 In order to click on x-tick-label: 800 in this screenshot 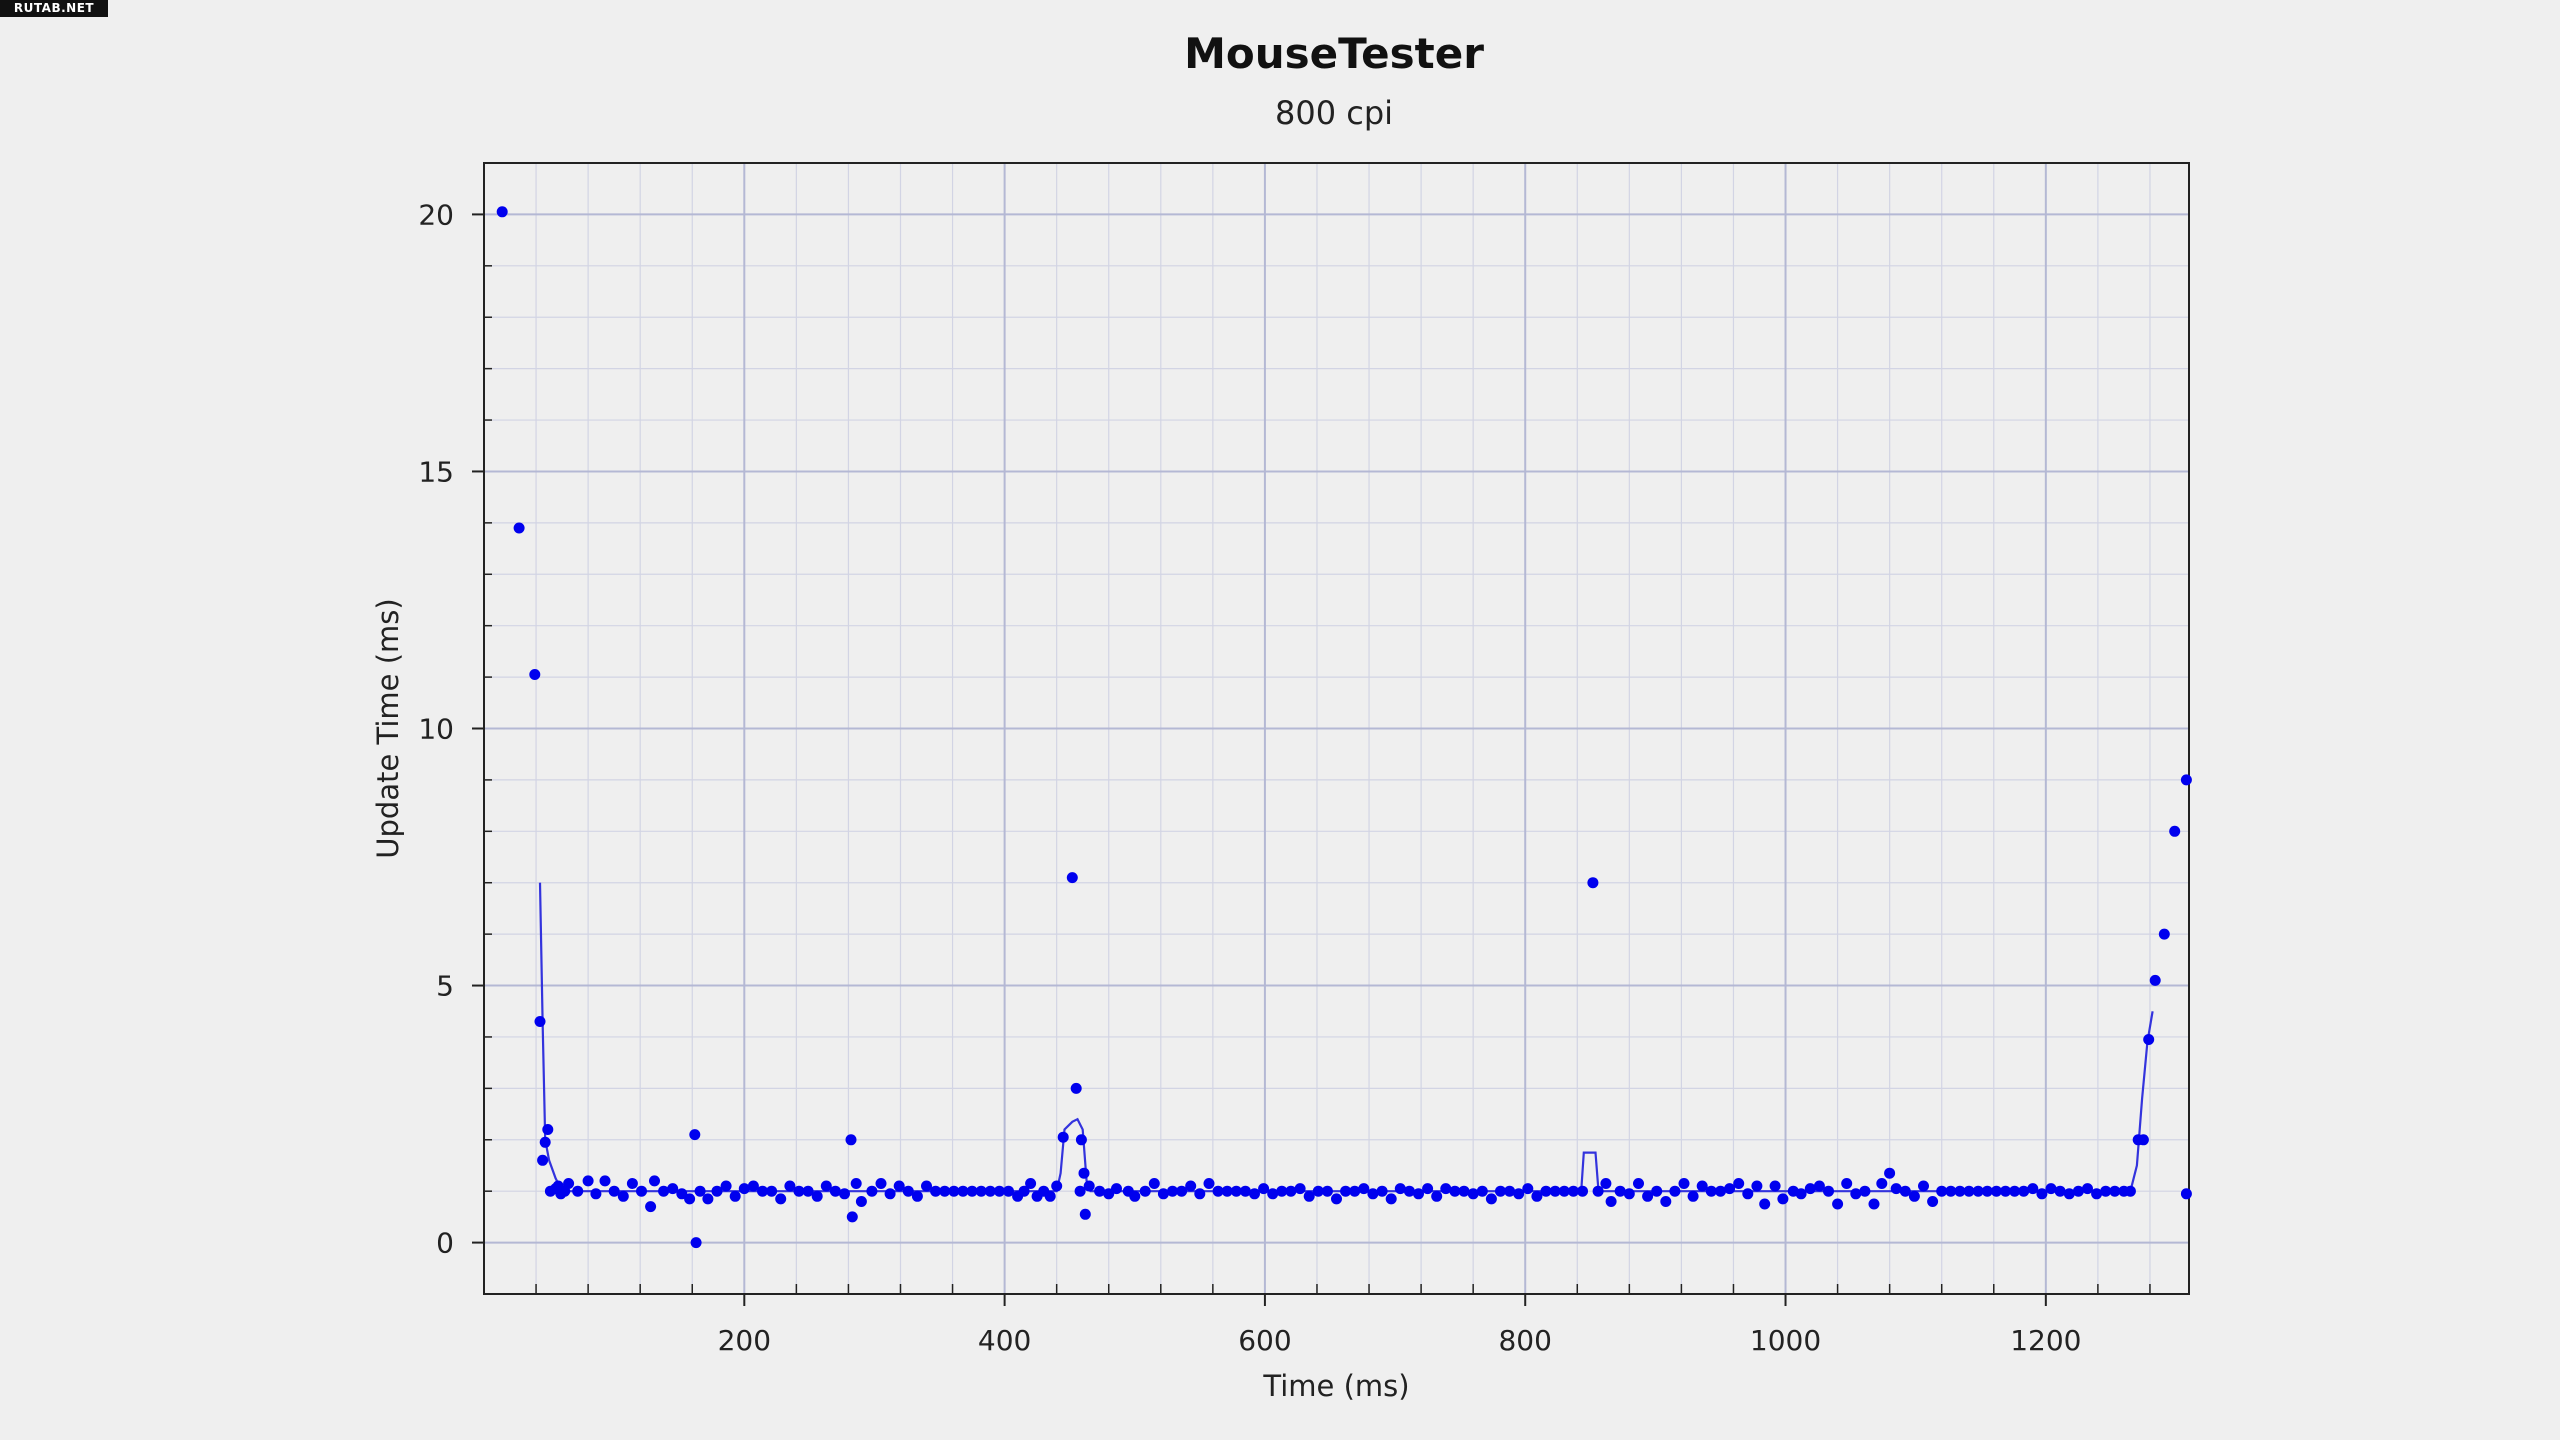, I will do `click(1524, 1340)`.